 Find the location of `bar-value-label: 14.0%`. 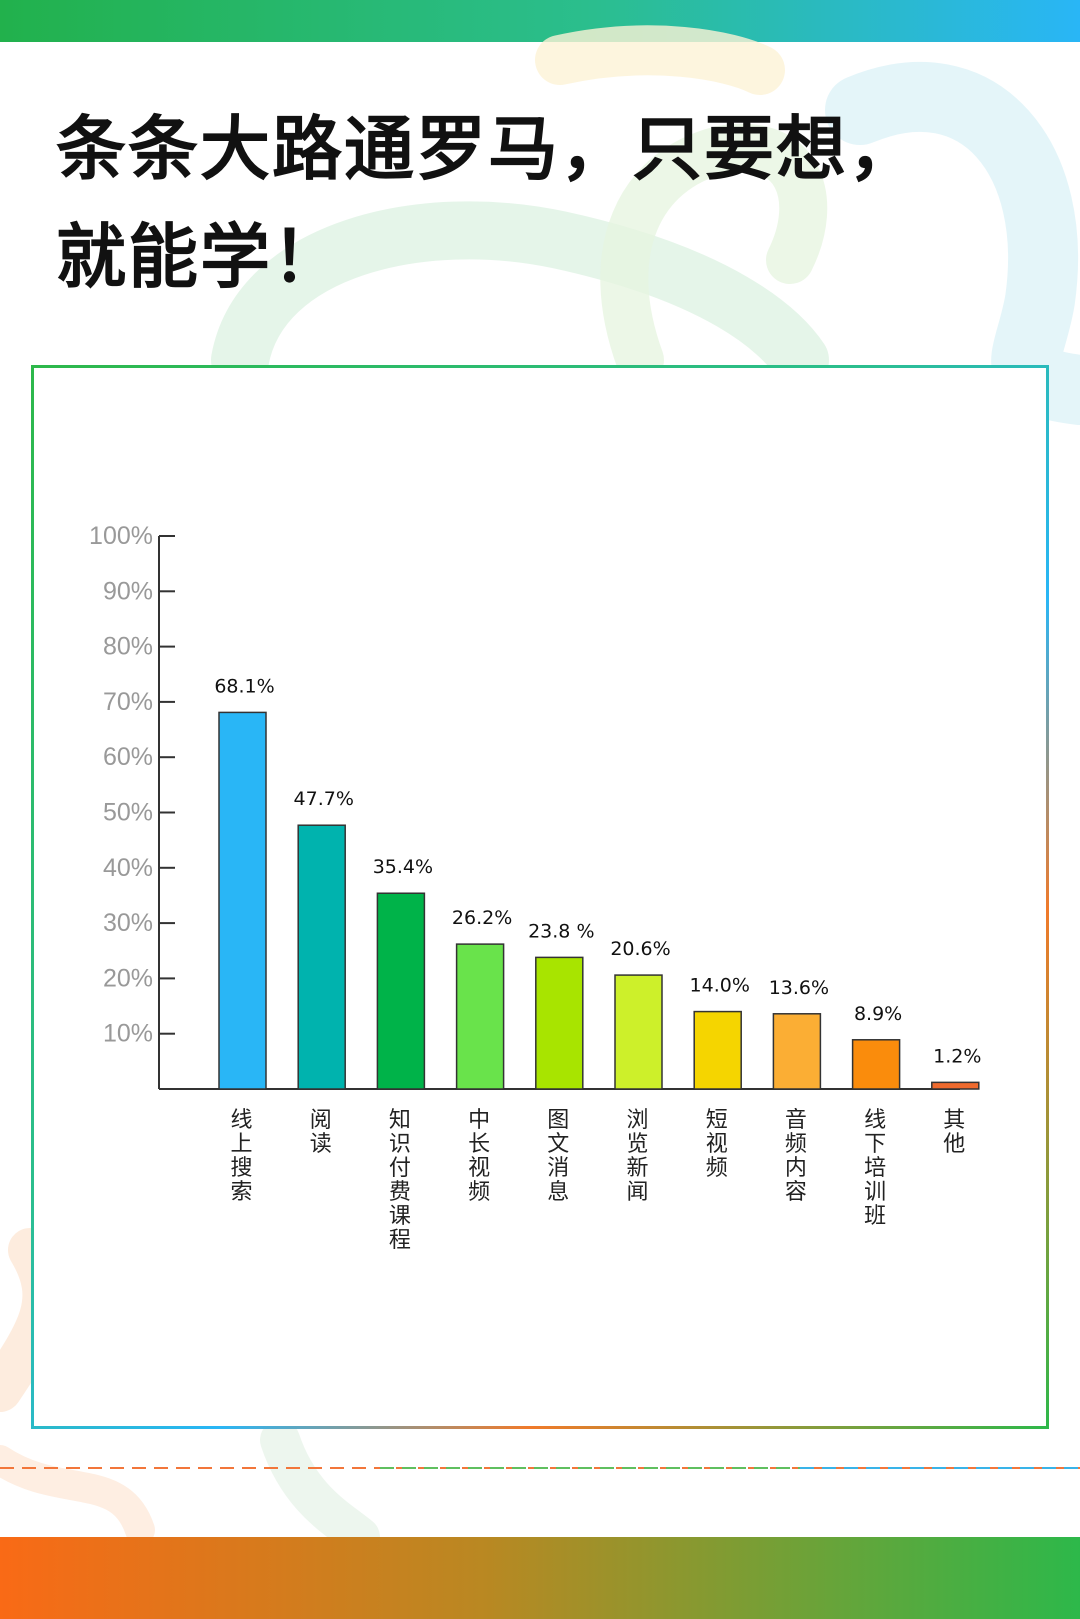

bar-value-label: 14.0% is located at coordinates (720, 986).